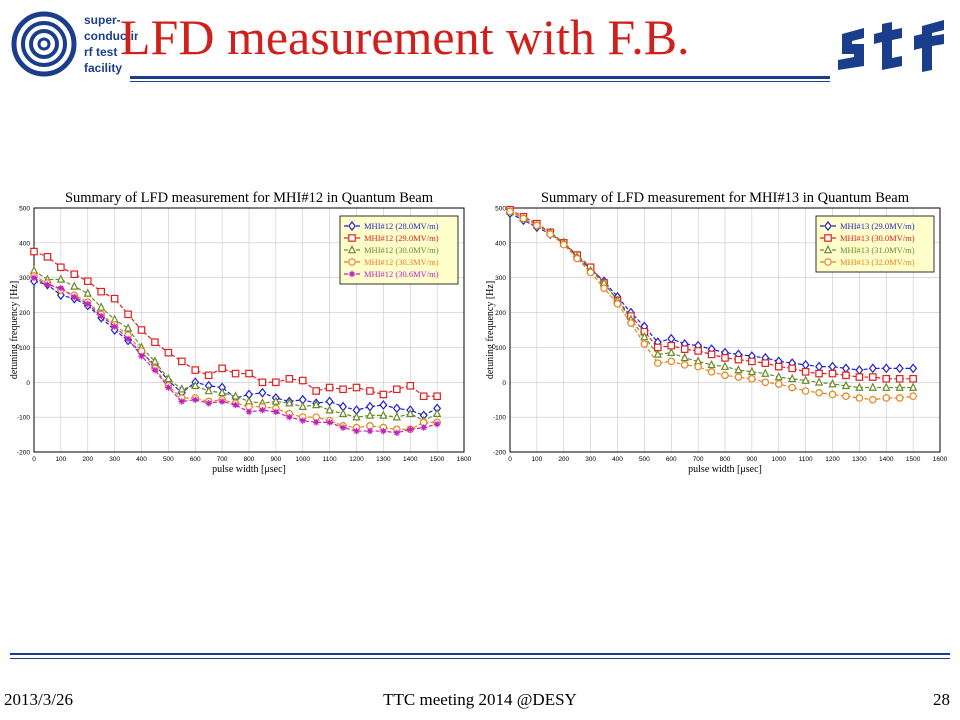 This screenshot has width=960, height=720. I want to click on footer-divider-thin, so click(480, 658).